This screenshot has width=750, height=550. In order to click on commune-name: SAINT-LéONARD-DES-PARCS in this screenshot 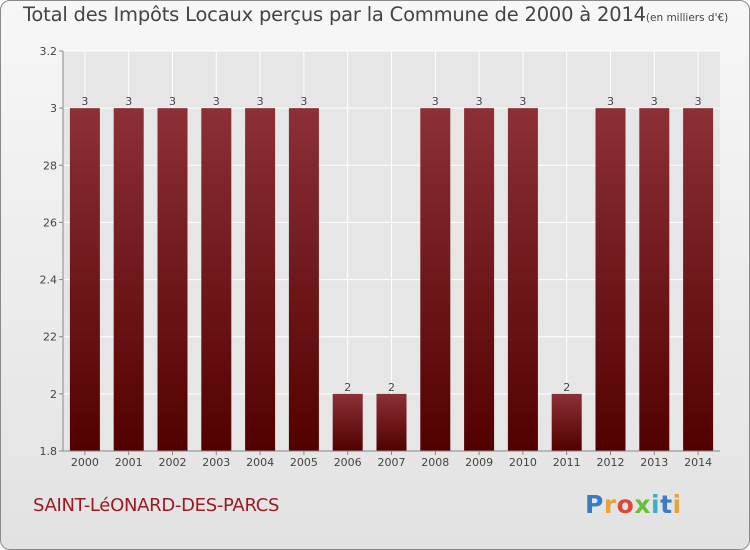, I will do `click(156, 505)`.